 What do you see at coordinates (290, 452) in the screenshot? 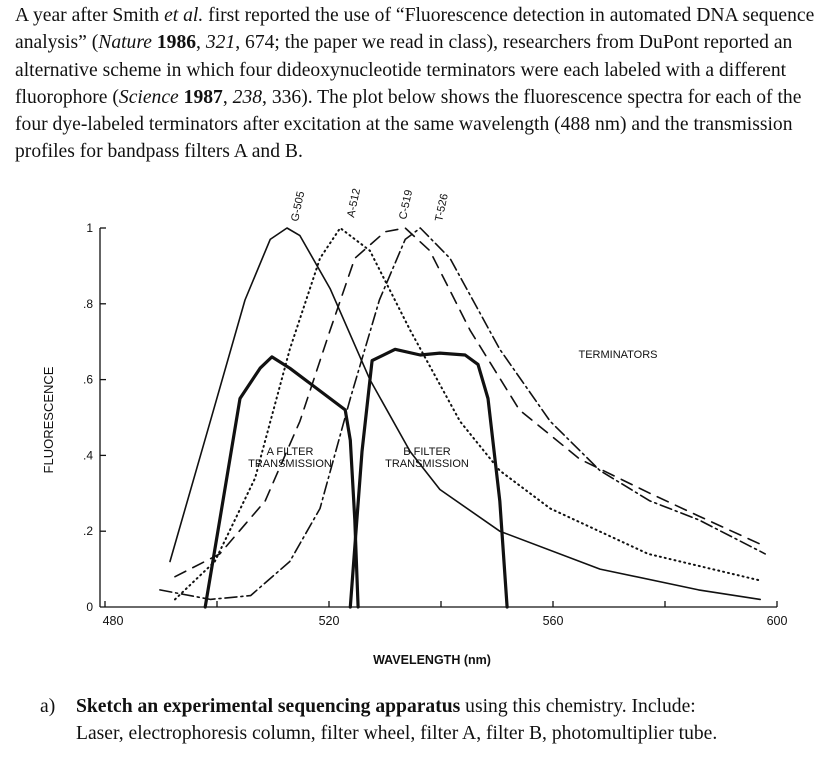
I see `a-filter-label-1: A FILTER` at bounding box center [290, 452].